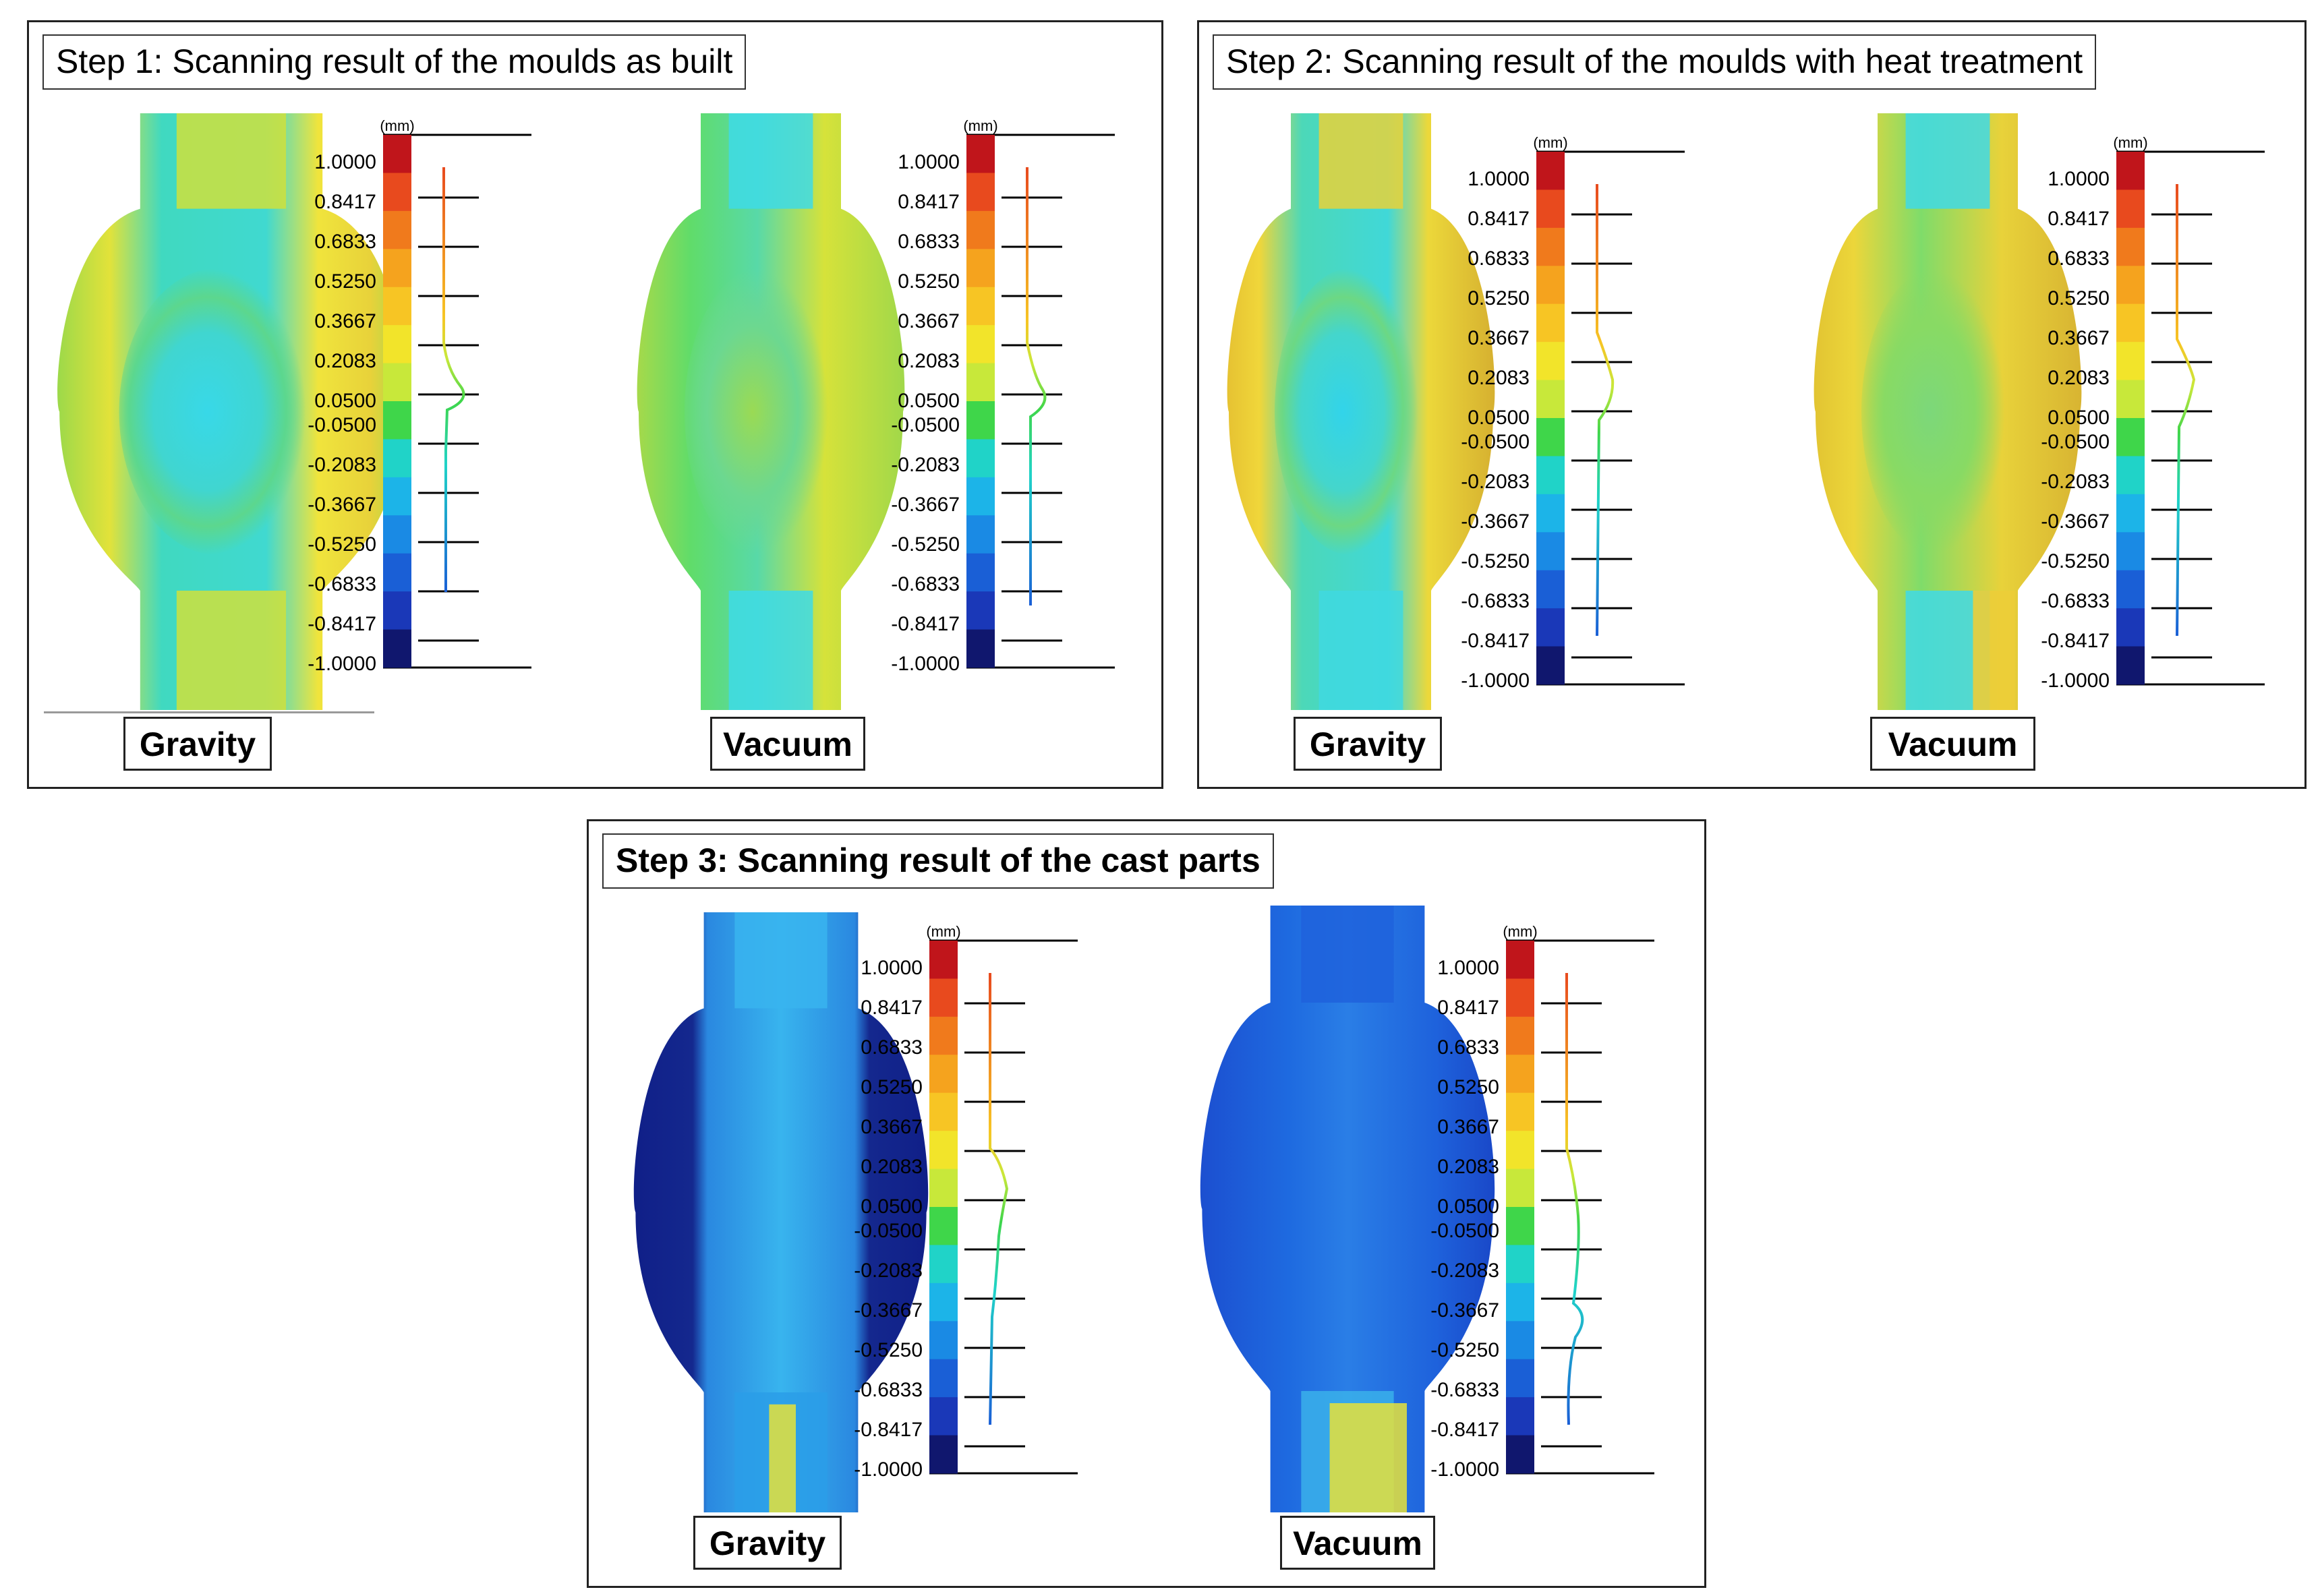 The height and width of the screenshot is (1596, 2320). Describe the element at coordinates (1994, 650) in the screenshot. I see `neck-deviation` at that location.